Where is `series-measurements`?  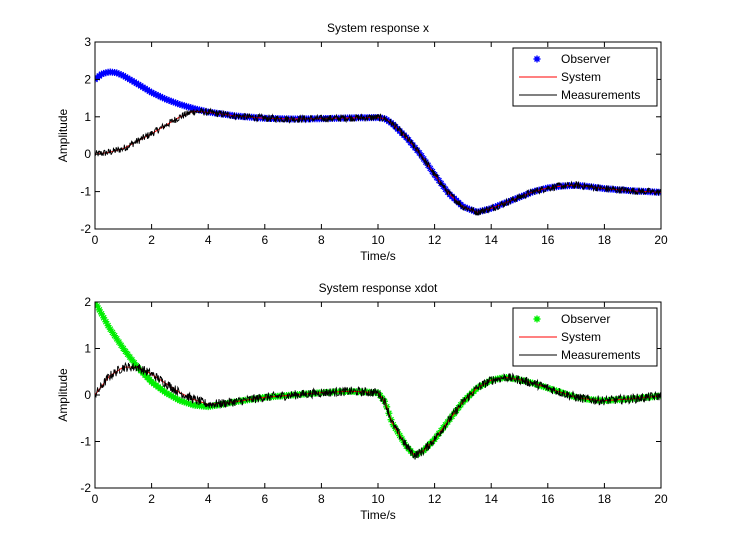 series-measurements is located at coordinates (378, 410).